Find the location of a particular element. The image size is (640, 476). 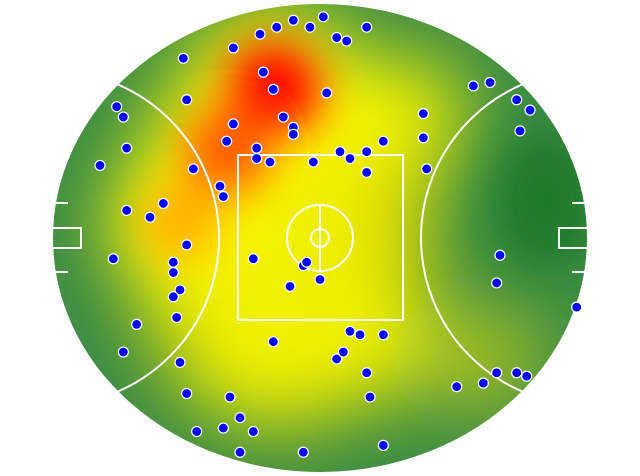

left-goal-square is located at coordinates (66, 238).